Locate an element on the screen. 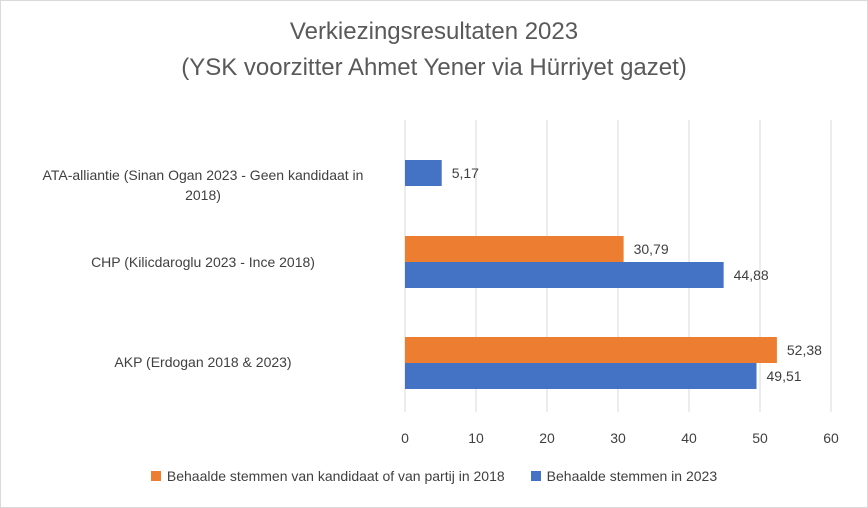 This screenshot has width=868, height=508. category-label-0-1: 2018) is located at coordinates (203, 195).